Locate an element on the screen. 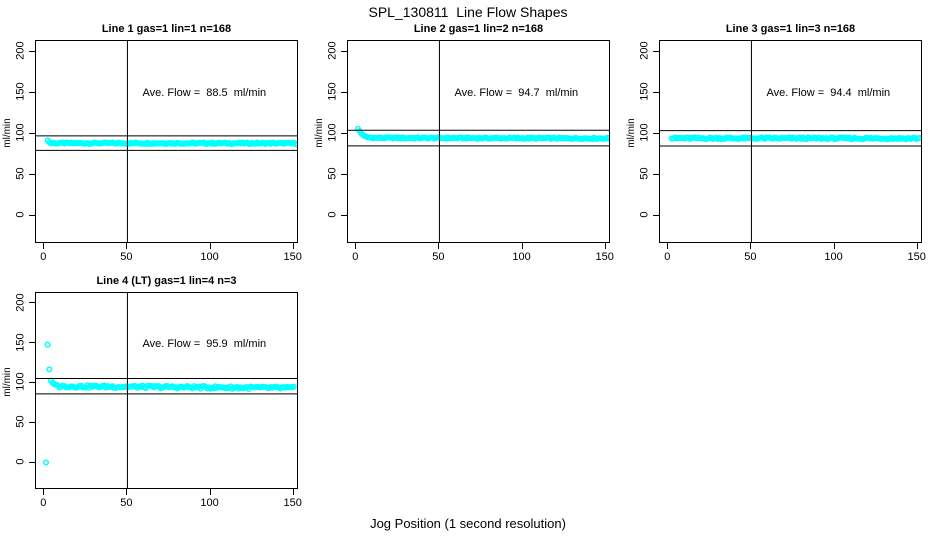 The image size is (936, 540). plot-frame: Ave. Flow = 95.9 ml/min is located at coordinates (166, 390).